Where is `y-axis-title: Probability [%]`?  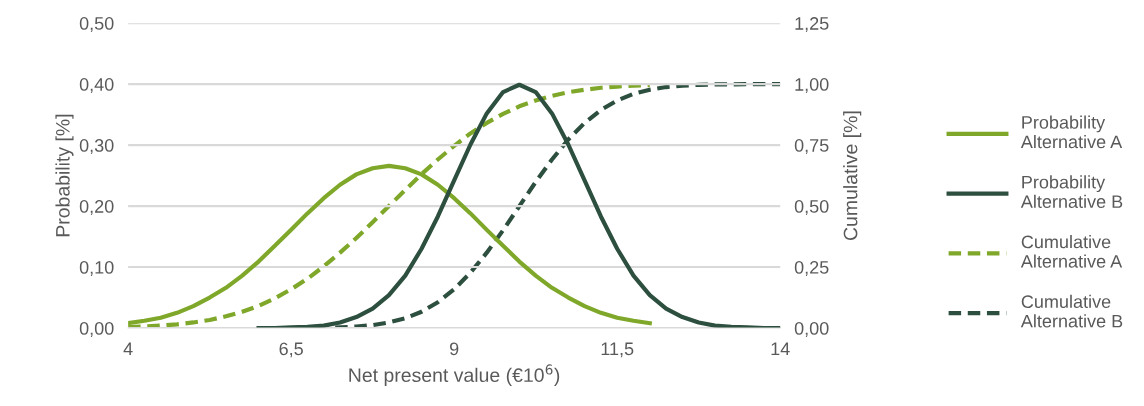
y-axis-title: Probability [%] is located at coordinates (64, 175).